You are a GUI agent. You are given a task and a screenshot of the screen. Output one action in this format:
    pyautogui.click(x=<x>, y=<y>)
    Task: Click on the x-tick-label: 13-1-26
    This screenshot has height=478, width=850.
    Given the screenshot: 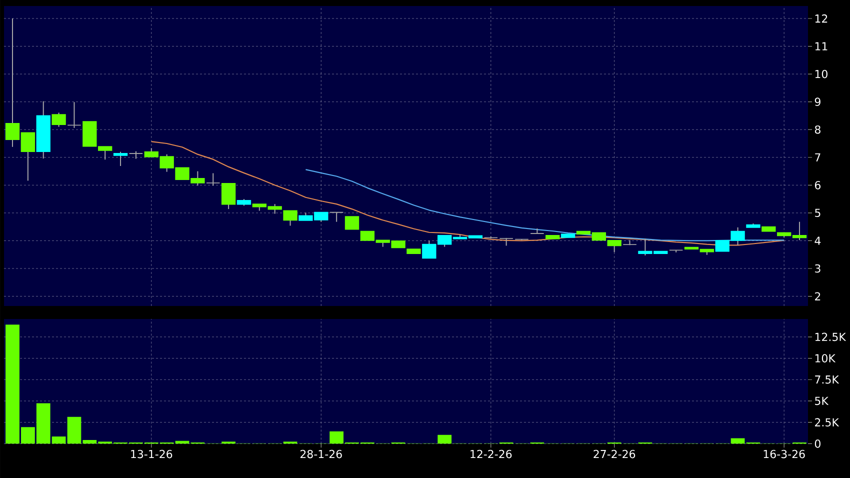 What is the action you would take?
    pyautogui.click(x=151, y=454)
    